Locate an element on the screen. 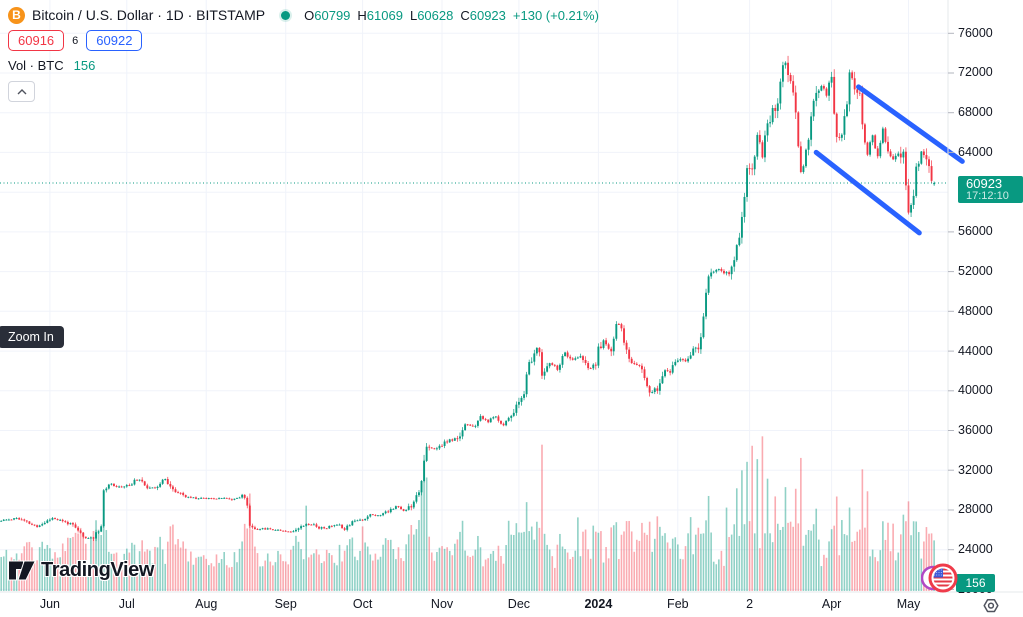 This screenshot has width=1023, height=617. bar-countdown: 17:12:10 is located at coordinates (987, 196).